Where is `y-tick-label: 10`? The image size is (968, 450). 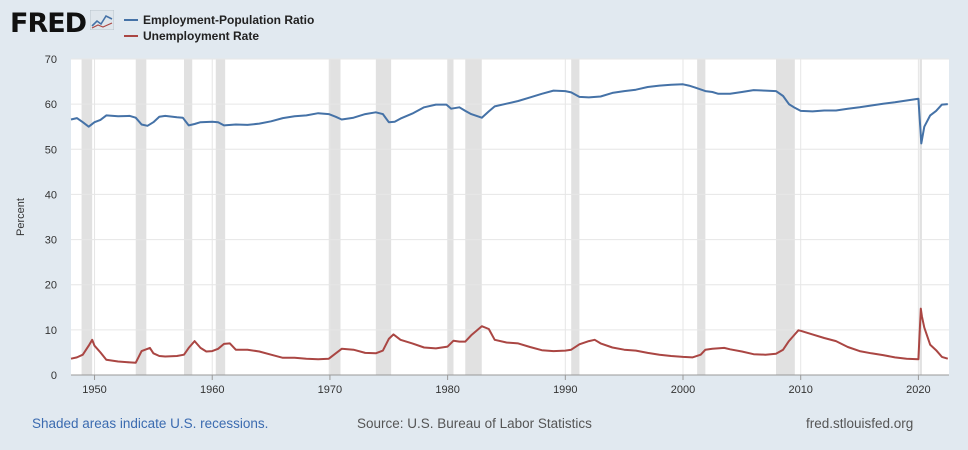 y-tick-label: 10 is located at coordinates (51, 331).